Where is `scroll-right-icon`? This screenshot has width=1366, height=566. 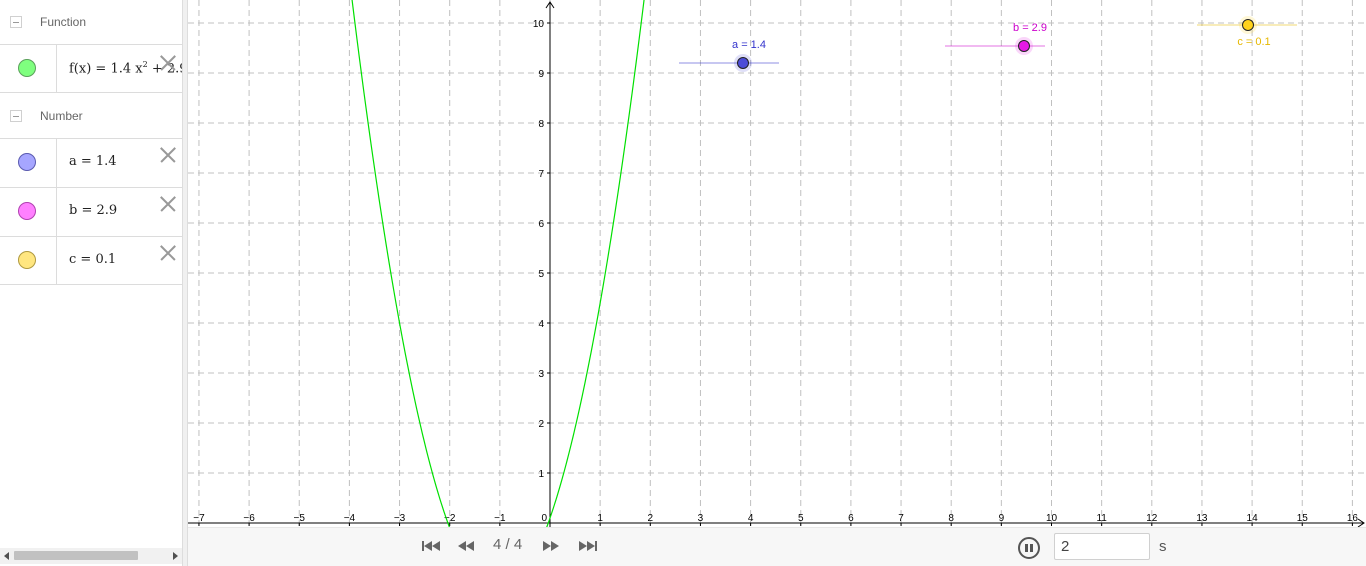 scroll-right-icon is located at coordinates (175, 556).